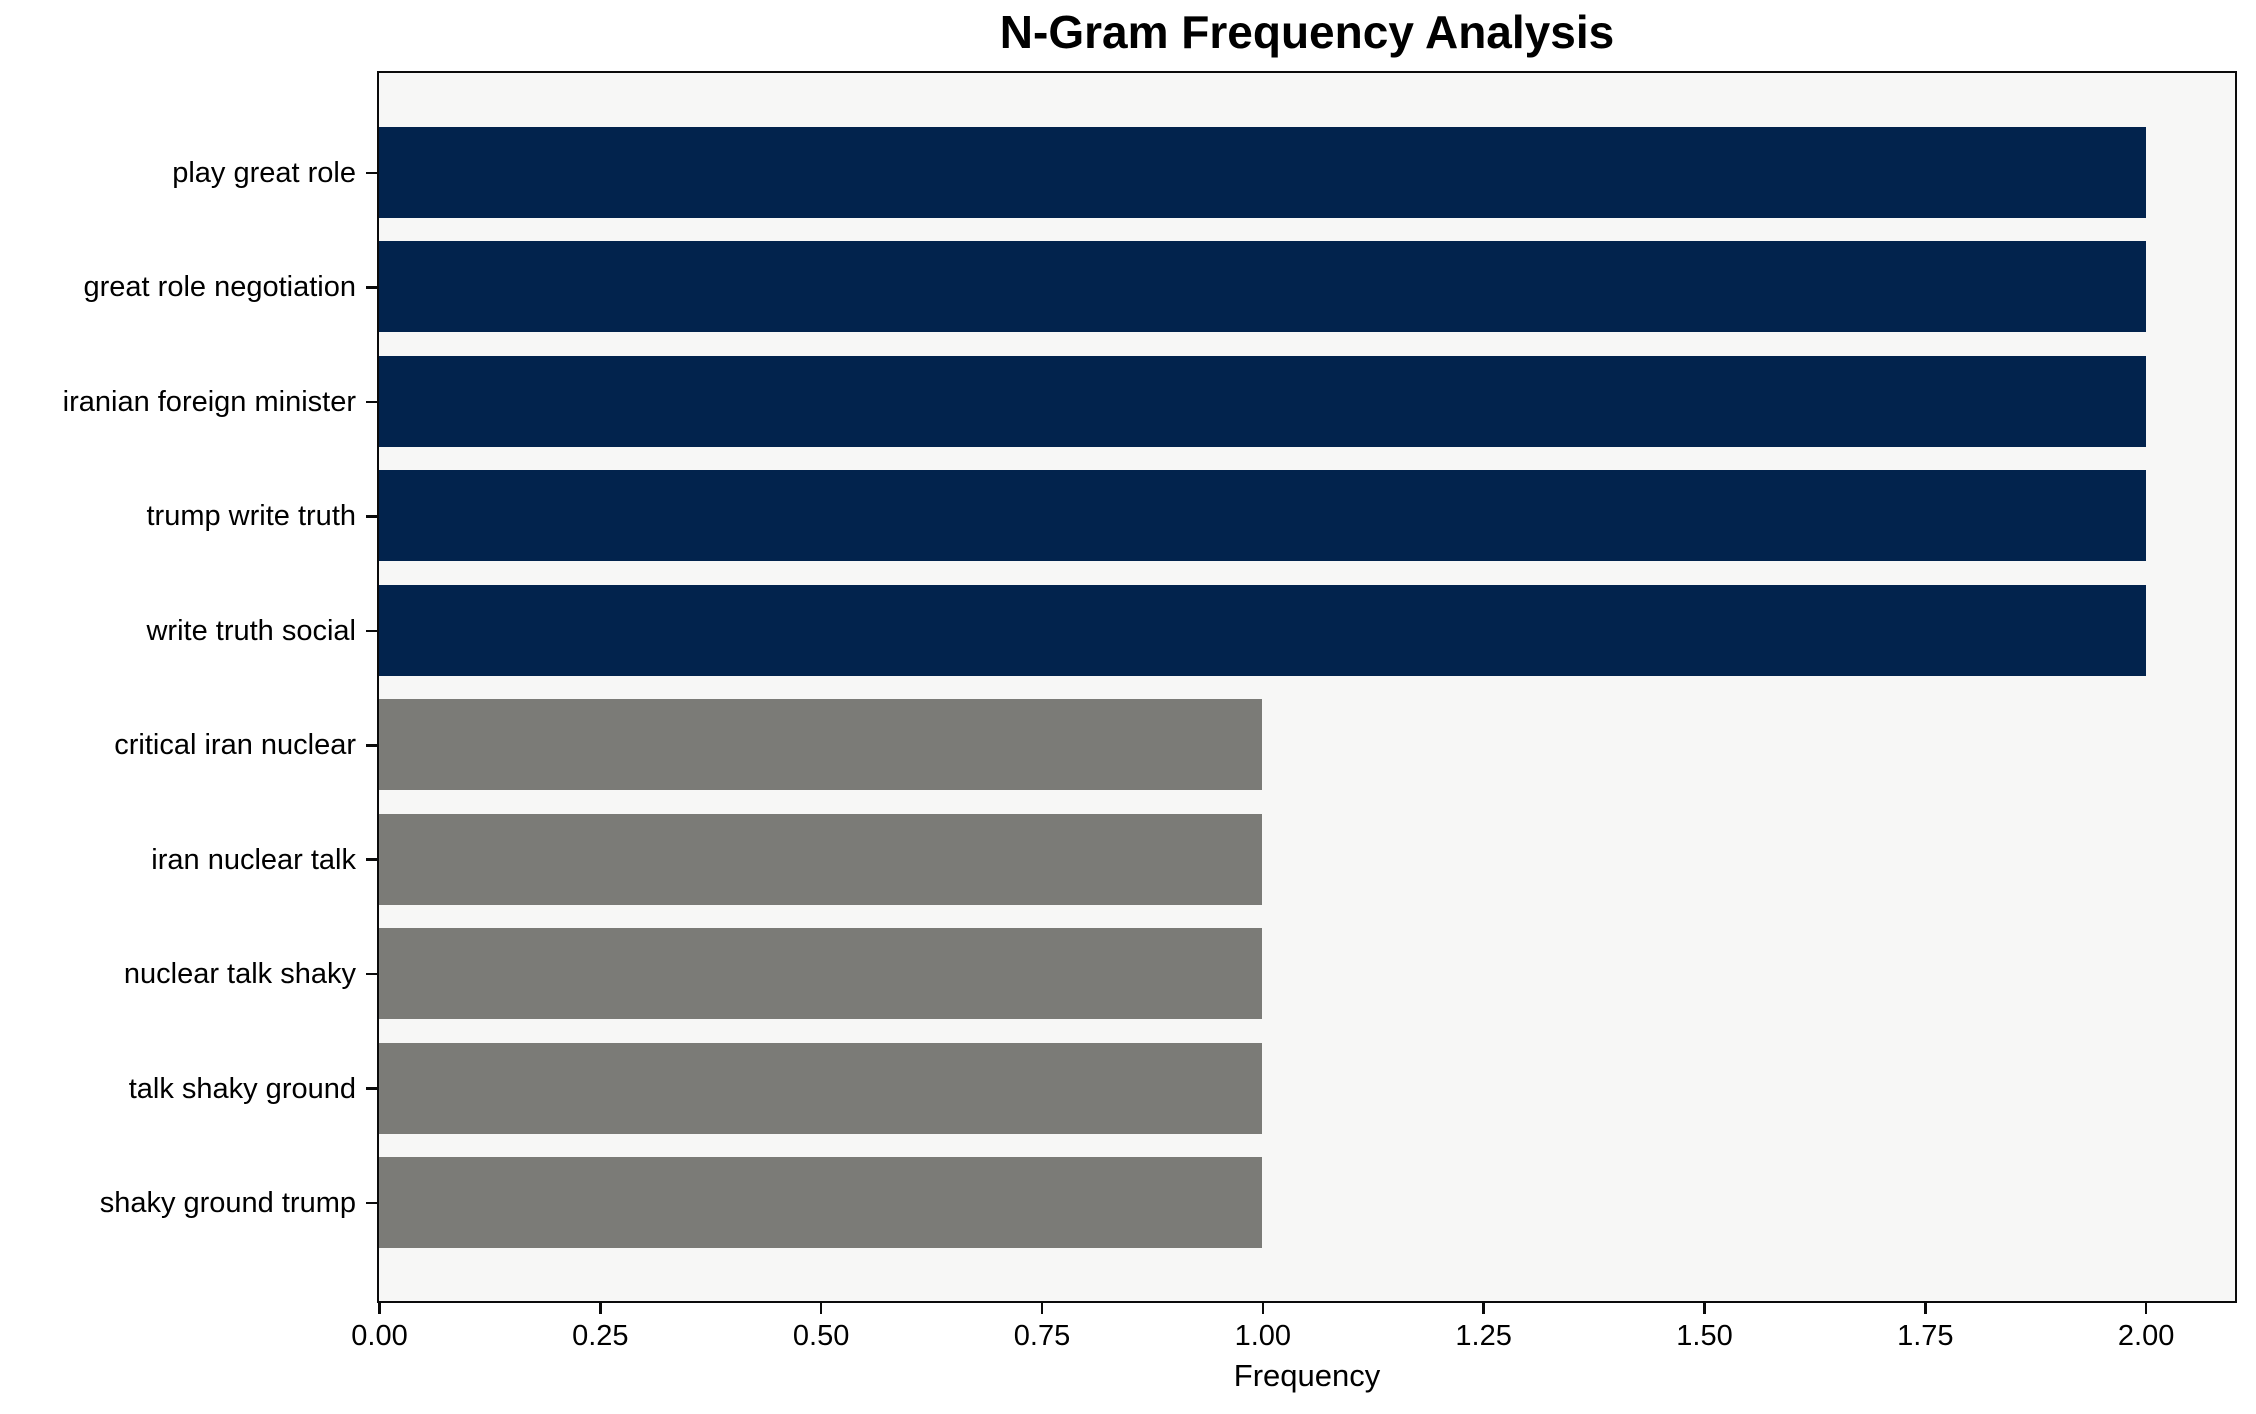 The height and width of the screenshot is (1414, 2256). I want to click on x-tick-label: 0.00, so click(379, 1336).